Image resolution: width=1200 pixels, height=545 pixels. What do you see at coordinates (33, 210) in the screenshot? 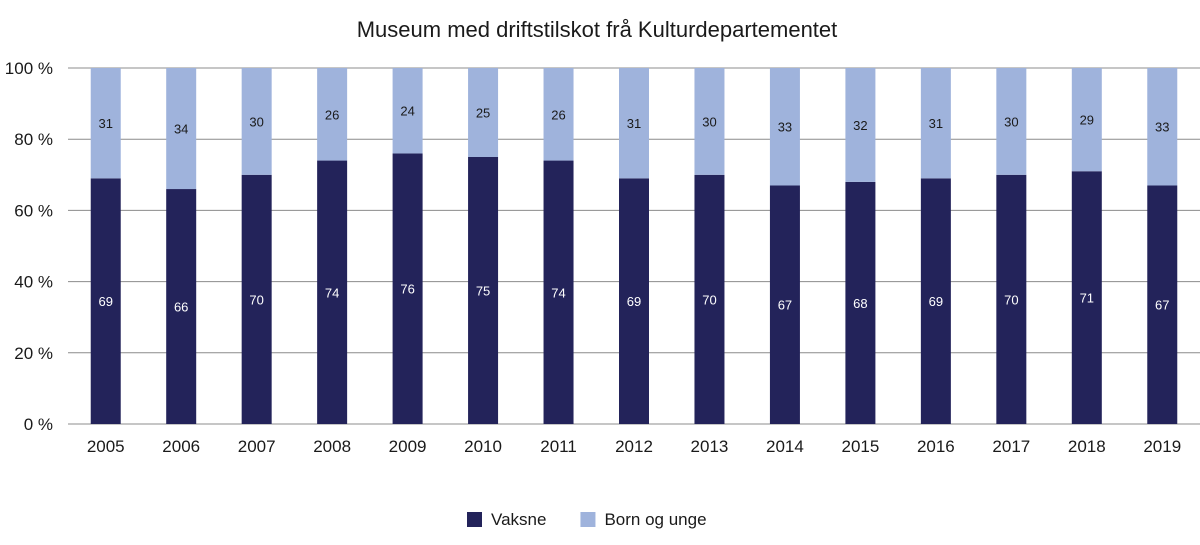
I see `y-tick-label: 60 %` at bounding box center [33, 210].